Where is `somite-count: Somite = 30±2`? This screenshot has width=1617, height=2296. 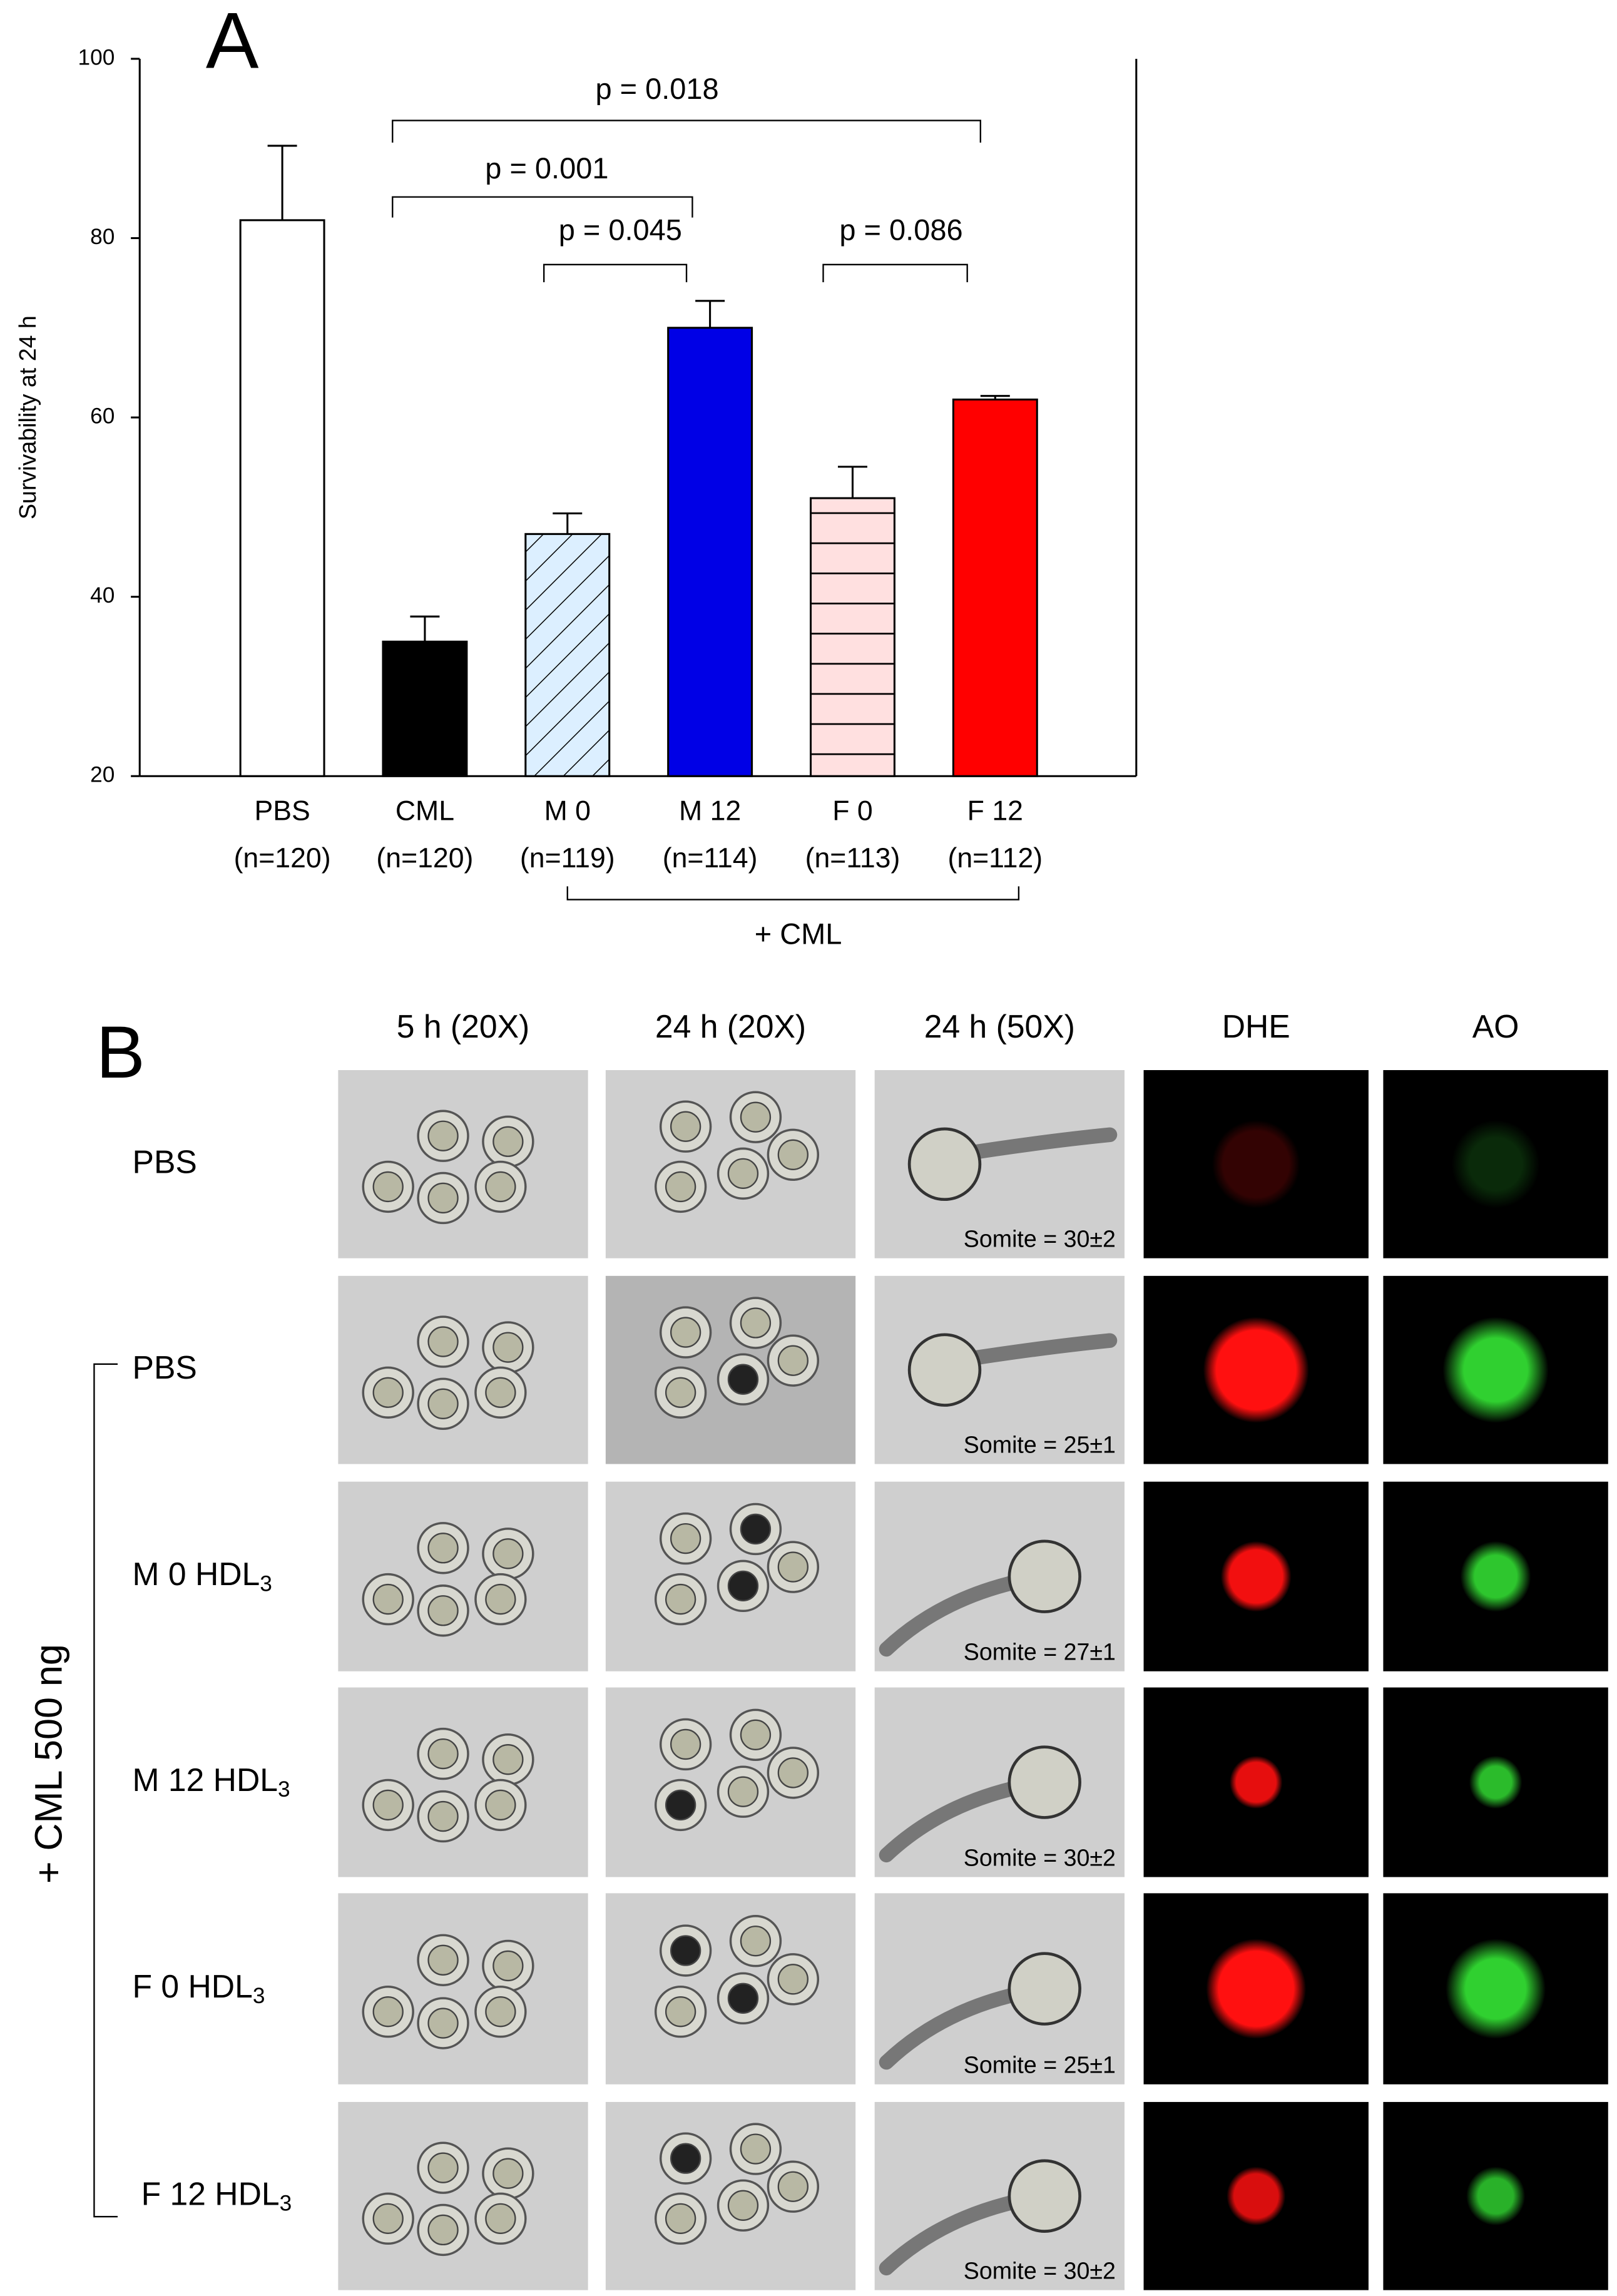
somite-count: Somite = 30±2 is located at coordinates (1040, 1238).